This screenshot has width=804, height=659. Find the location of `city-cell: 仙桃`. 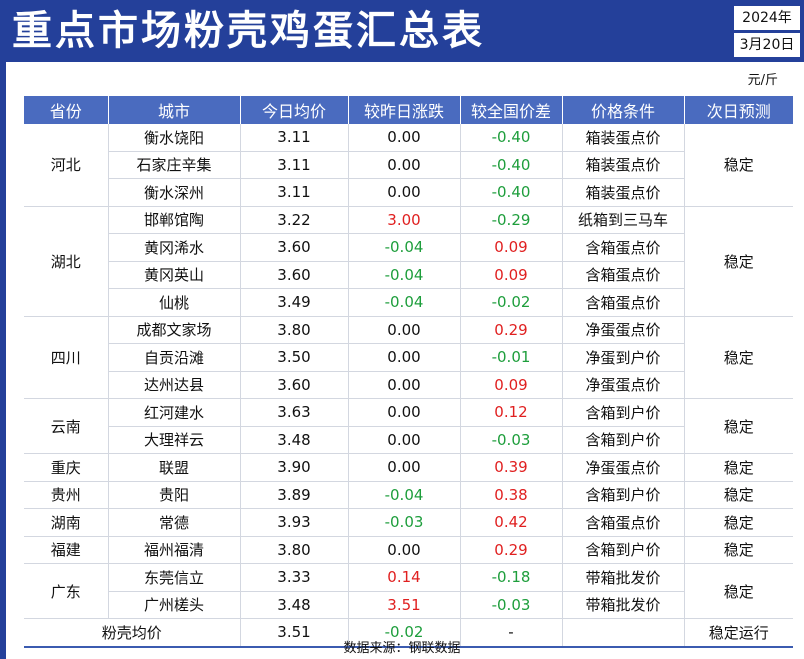

city-cell: 仙桃 is located at coordinates (173, 302).